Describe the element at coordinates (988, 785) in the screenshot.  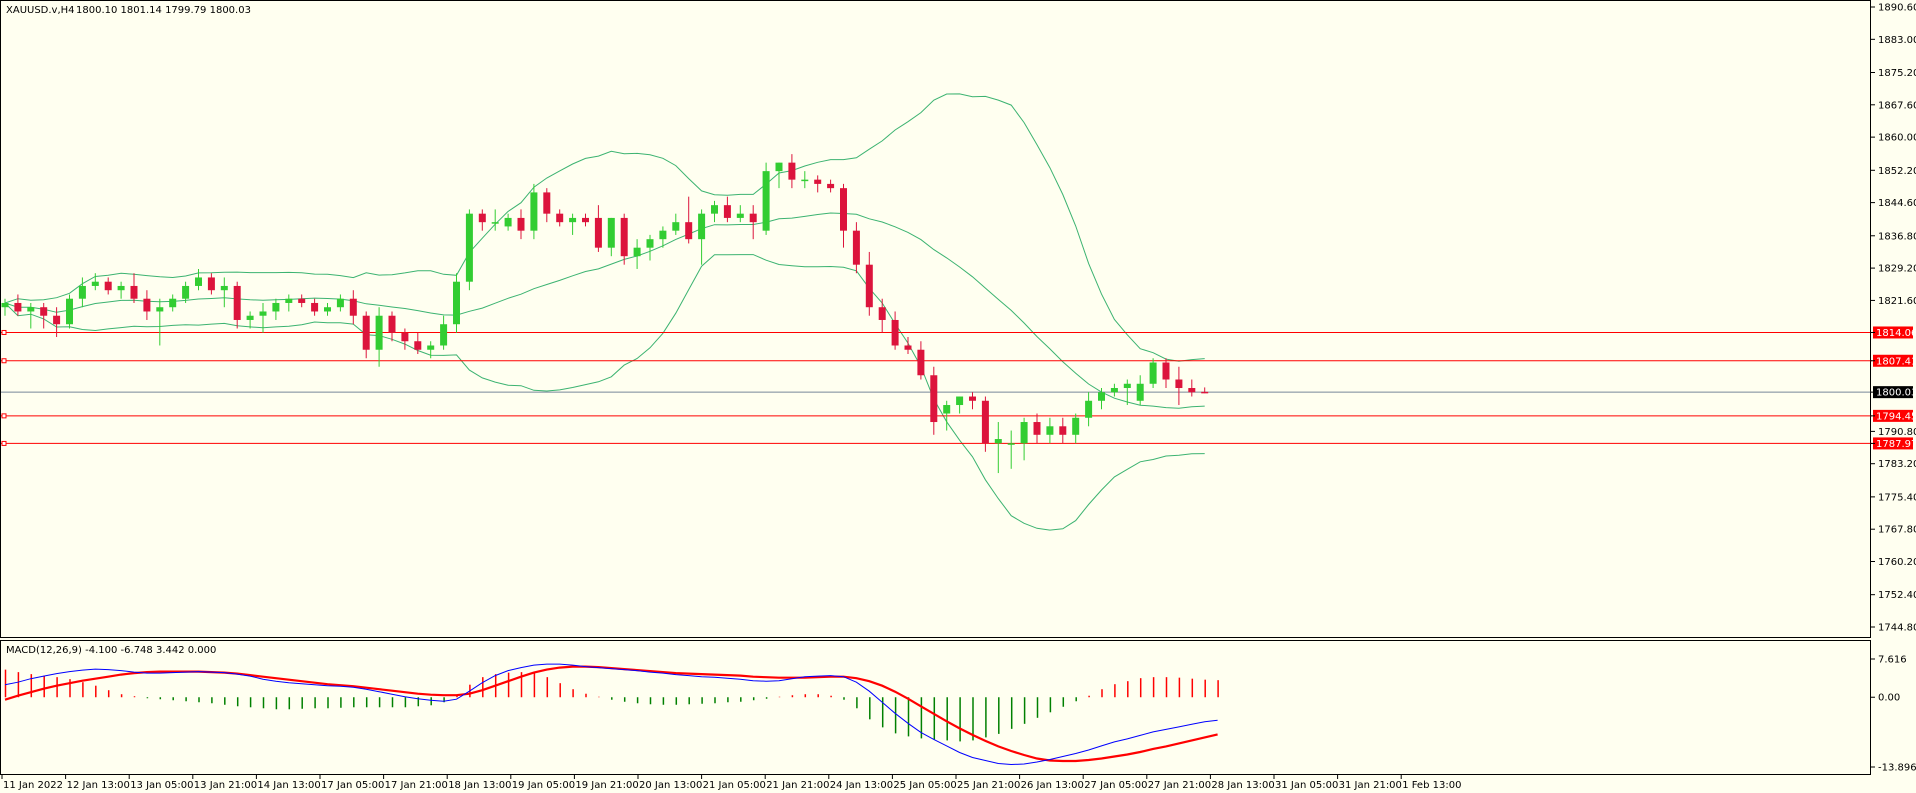
I see `time-tick-label: 25 Jan 21:00` at that location.